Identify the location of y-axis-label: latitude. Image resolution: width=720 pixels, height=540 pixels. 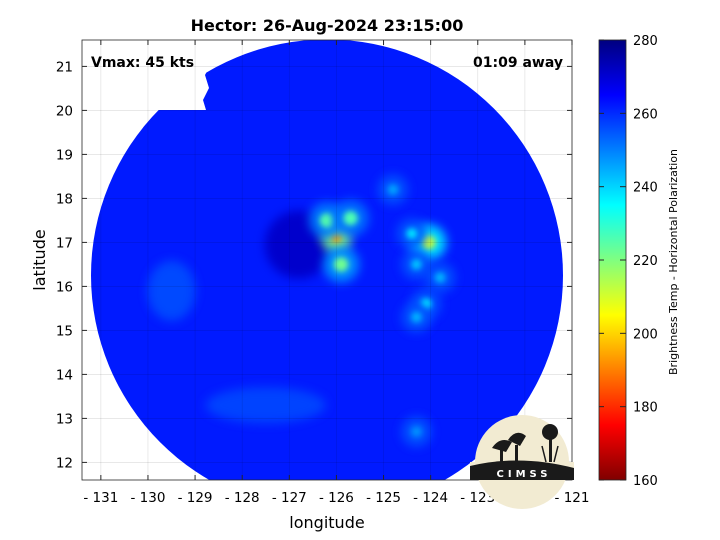
(39, 259).